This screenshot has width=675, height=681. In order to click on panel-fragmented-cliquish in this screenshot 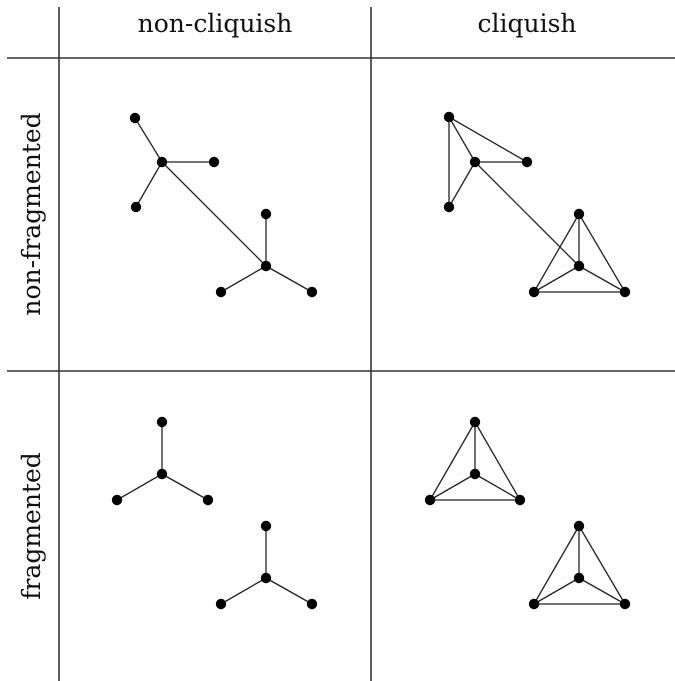, I will do `click(527, 513)`.